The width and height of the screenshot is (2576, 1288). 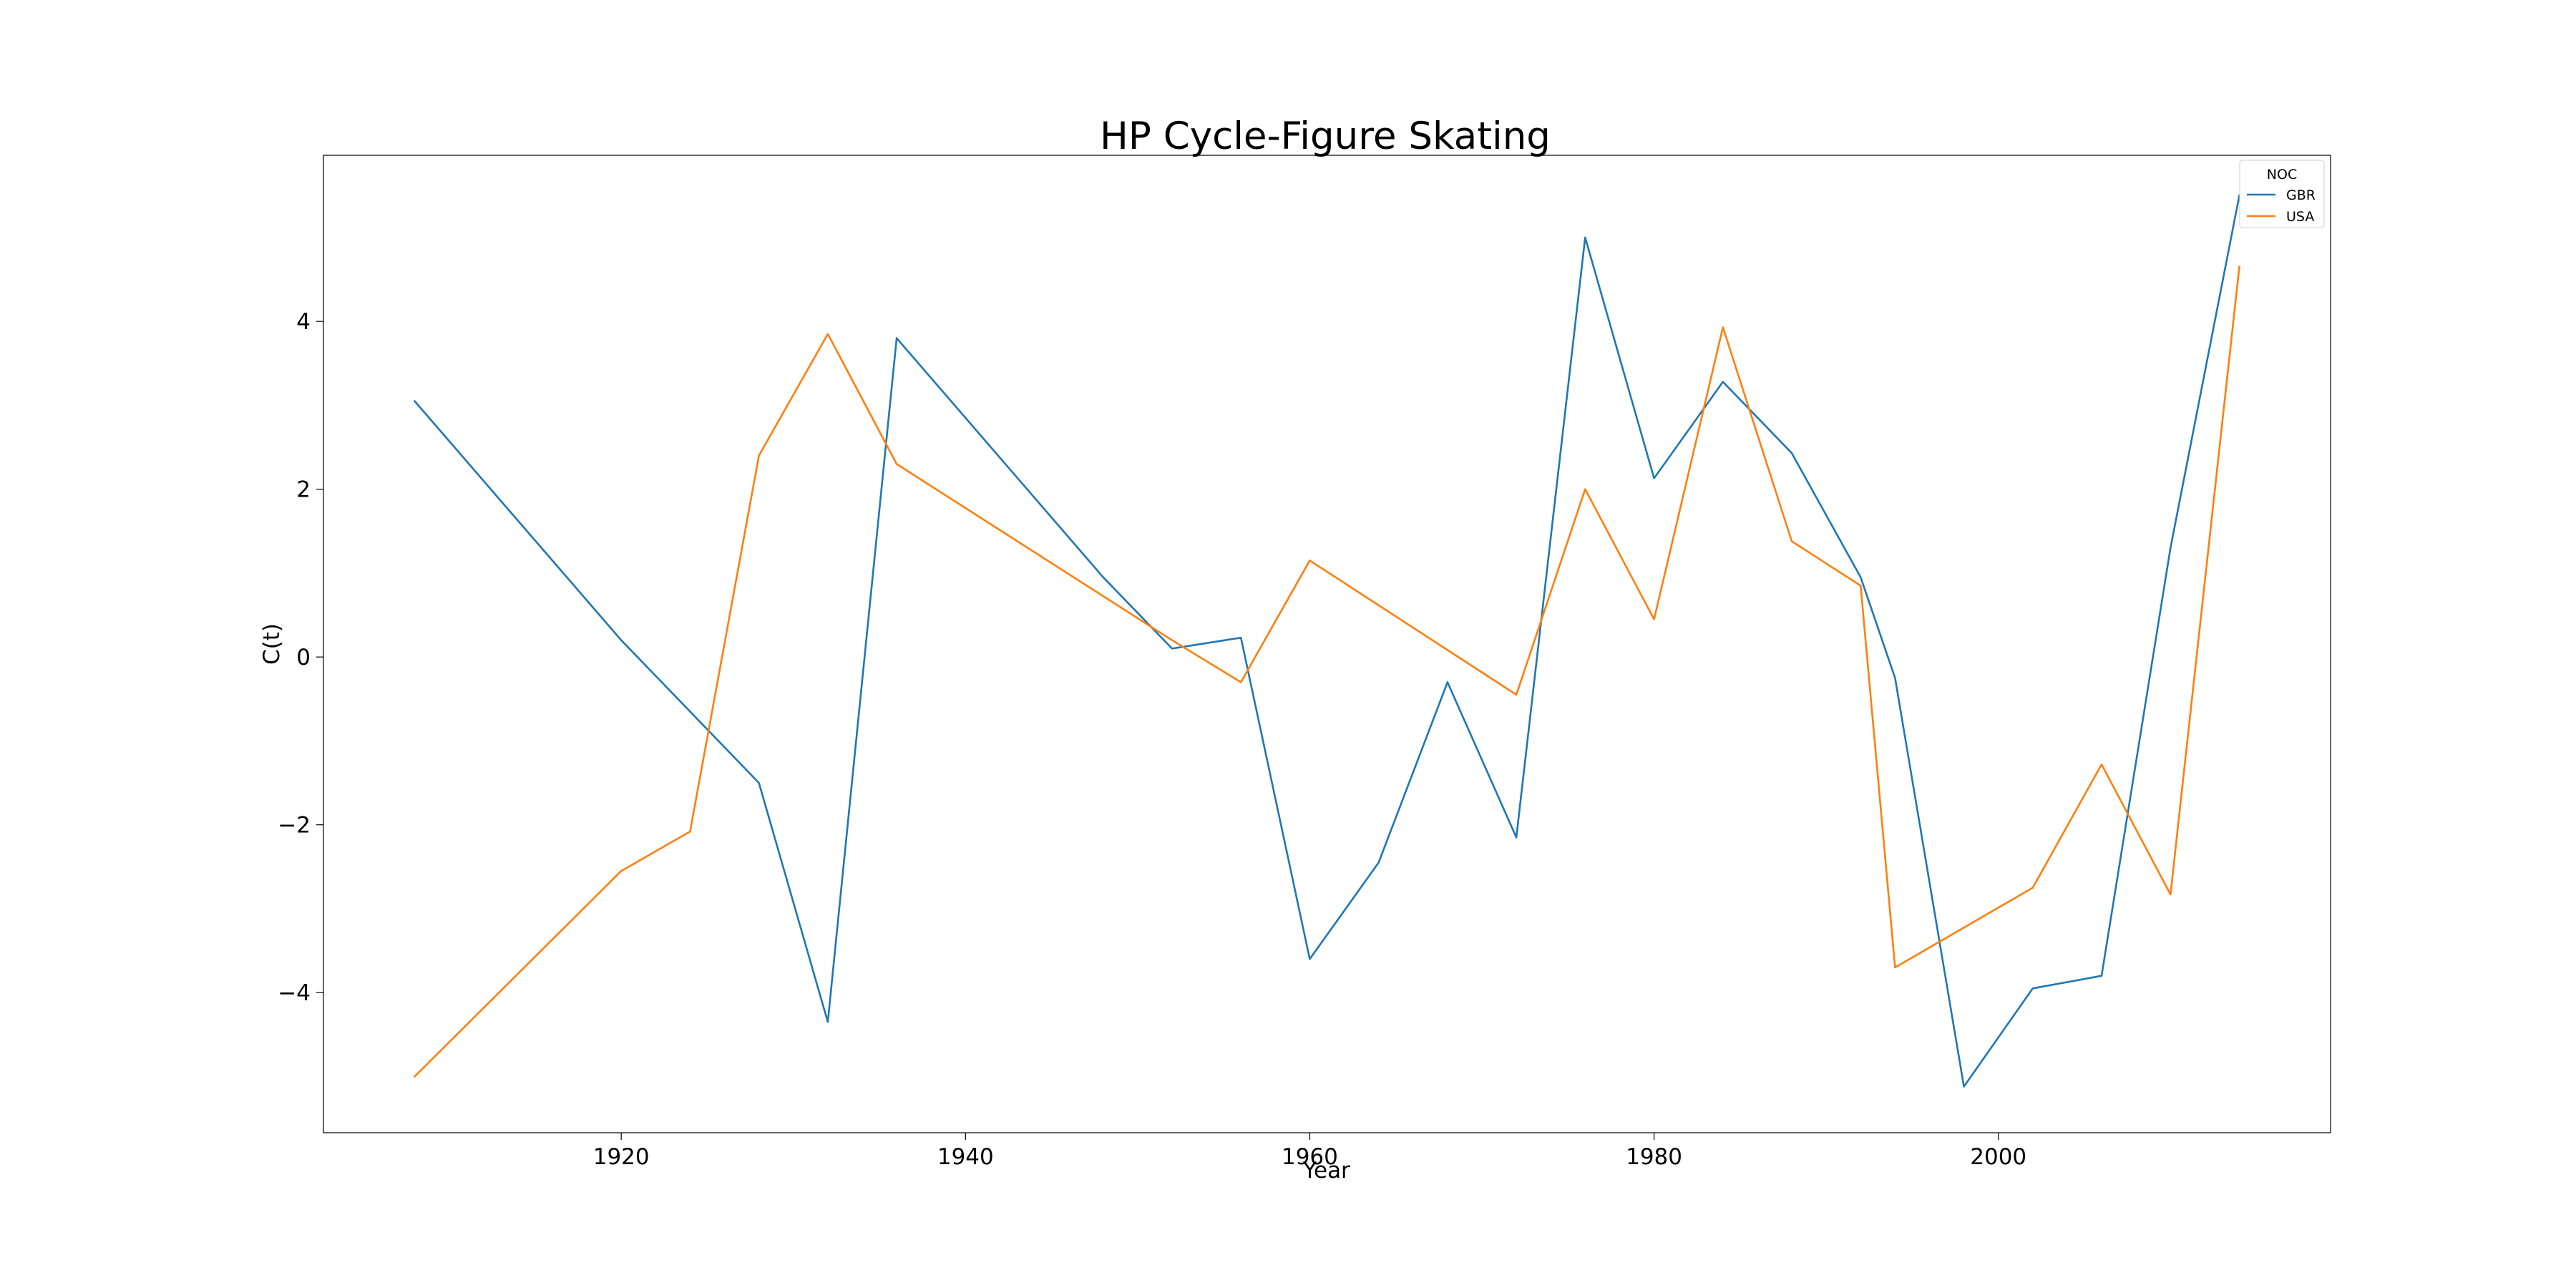 I want to click on x-tick-label: 1980, so click(x=1654, y=1157).